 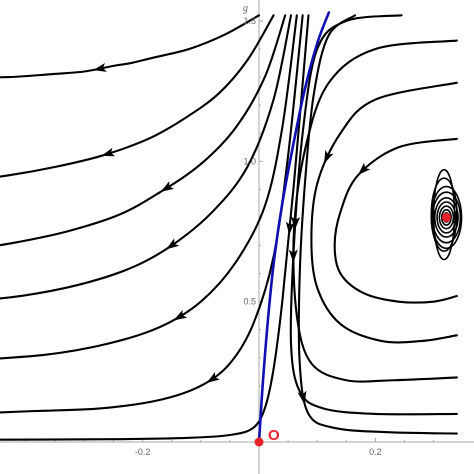 I want to click on separatrix, so click(x=294, y=227).